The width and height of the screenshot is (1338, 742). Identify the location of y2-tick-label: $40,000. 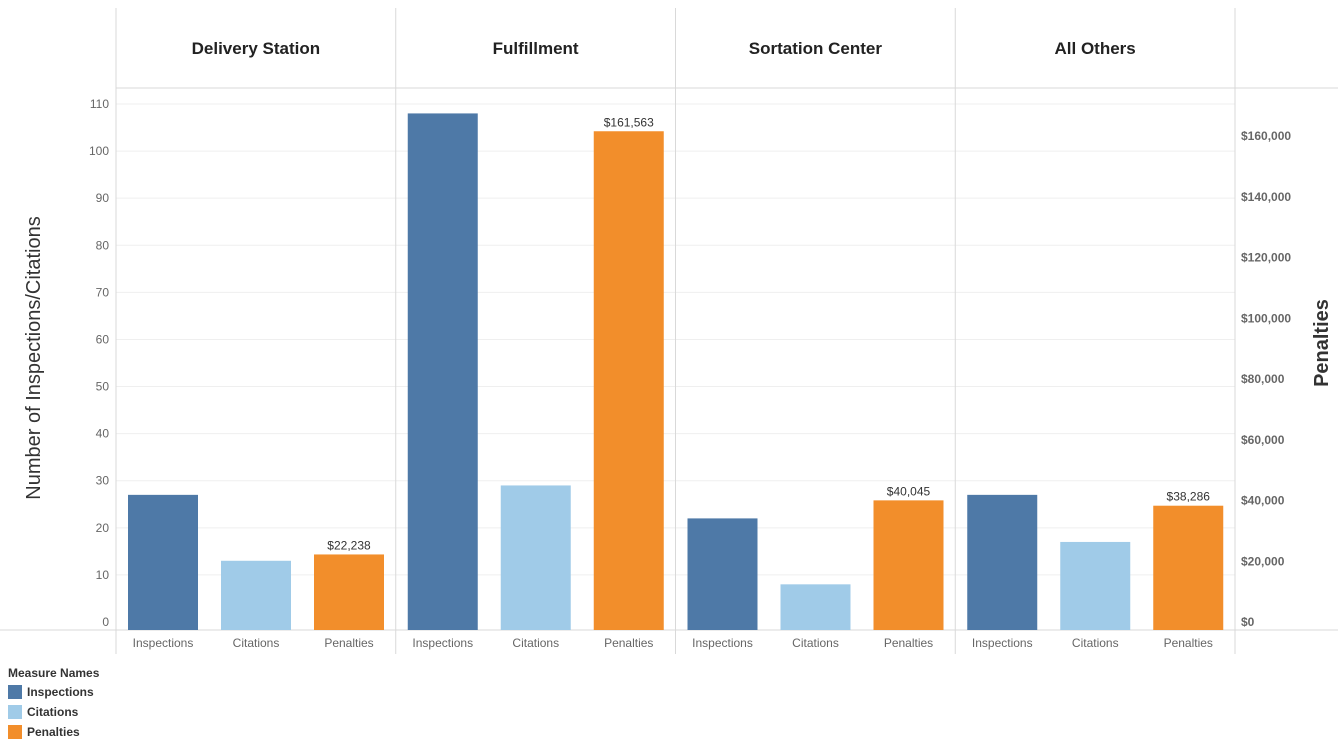
(1263, 501).